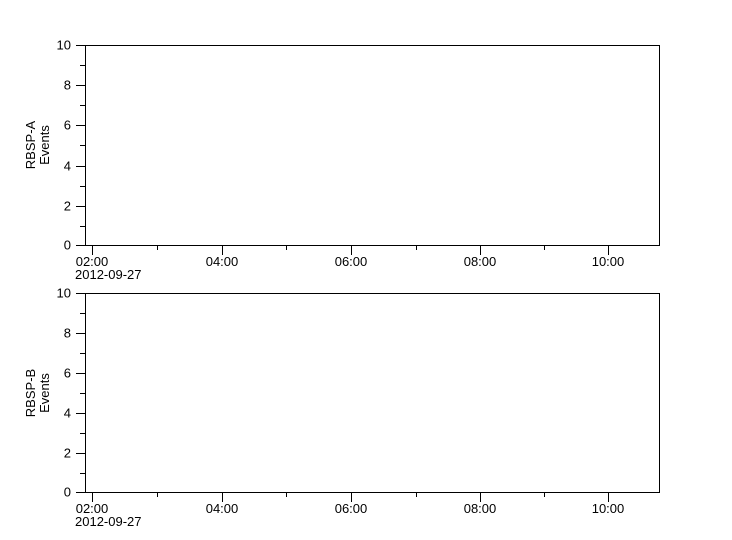 This screenshot has height=540, width=732. I want to click on y-axis-label-rbsp-a: RBSP-A Events, so click(37, 145).